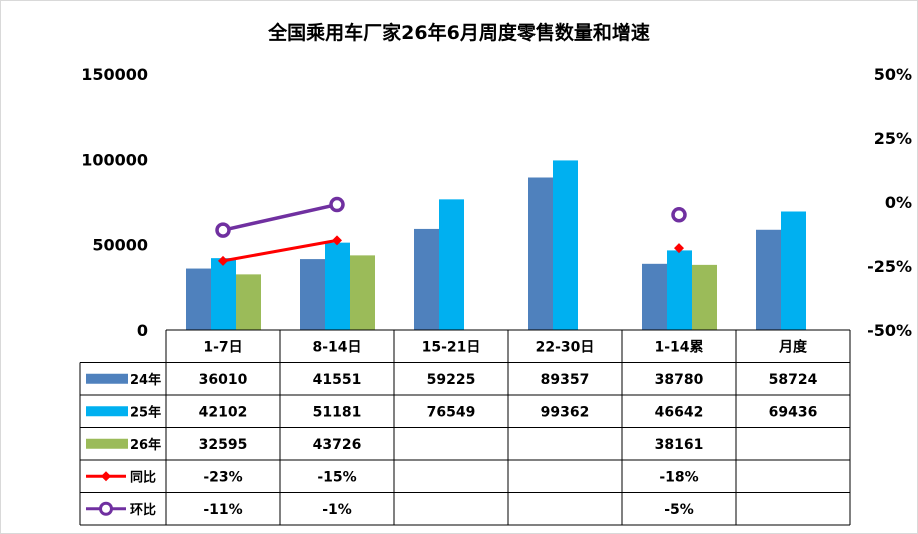  What do you see at coordinates (565, 347) in the screenshot?
I see `table-cell: 22-30日` at bounding box center [565, 347].